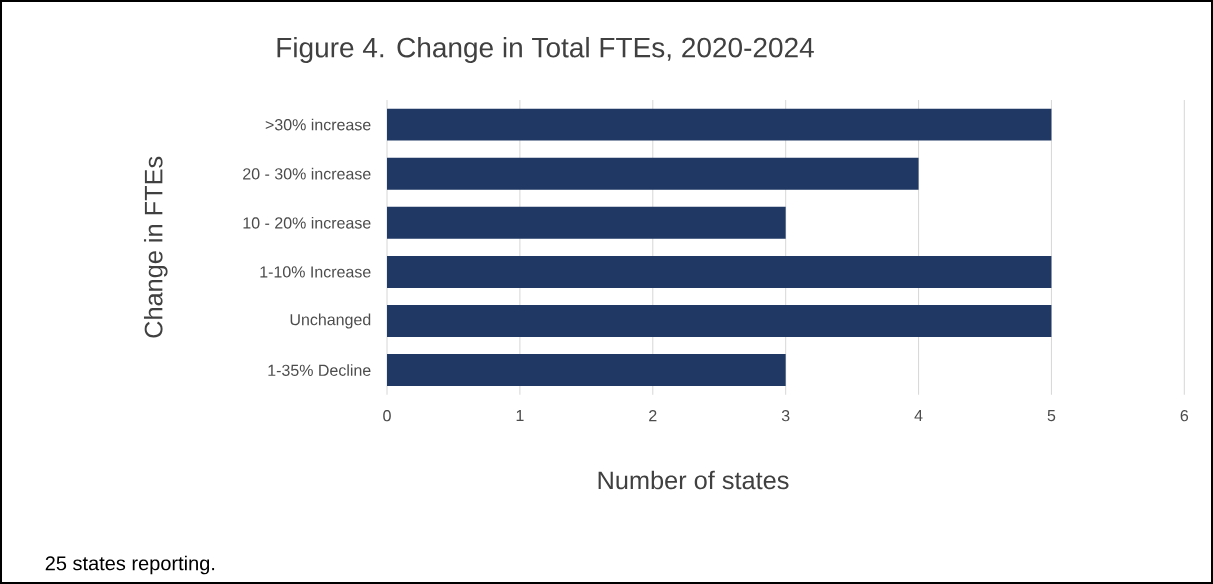  What do you see at coordinates (545, 50) in the screenshot?
I see `chart-title: Figure 4. Change in Total FTEs, 2020-2024` at bounding box center [545, 50].